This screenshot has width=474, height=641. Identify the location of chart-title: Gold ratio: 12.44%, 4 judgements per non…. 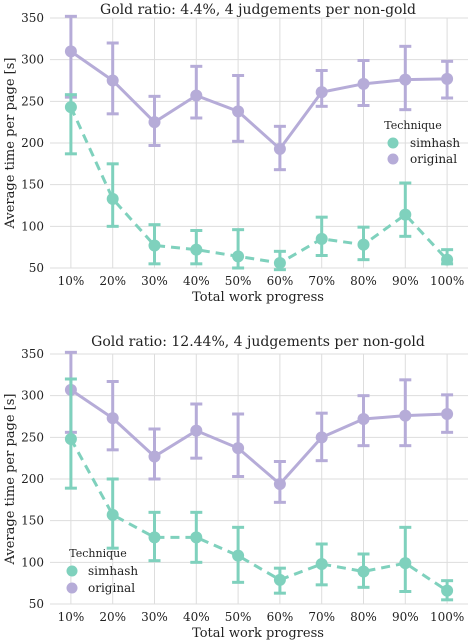
(258, 342).